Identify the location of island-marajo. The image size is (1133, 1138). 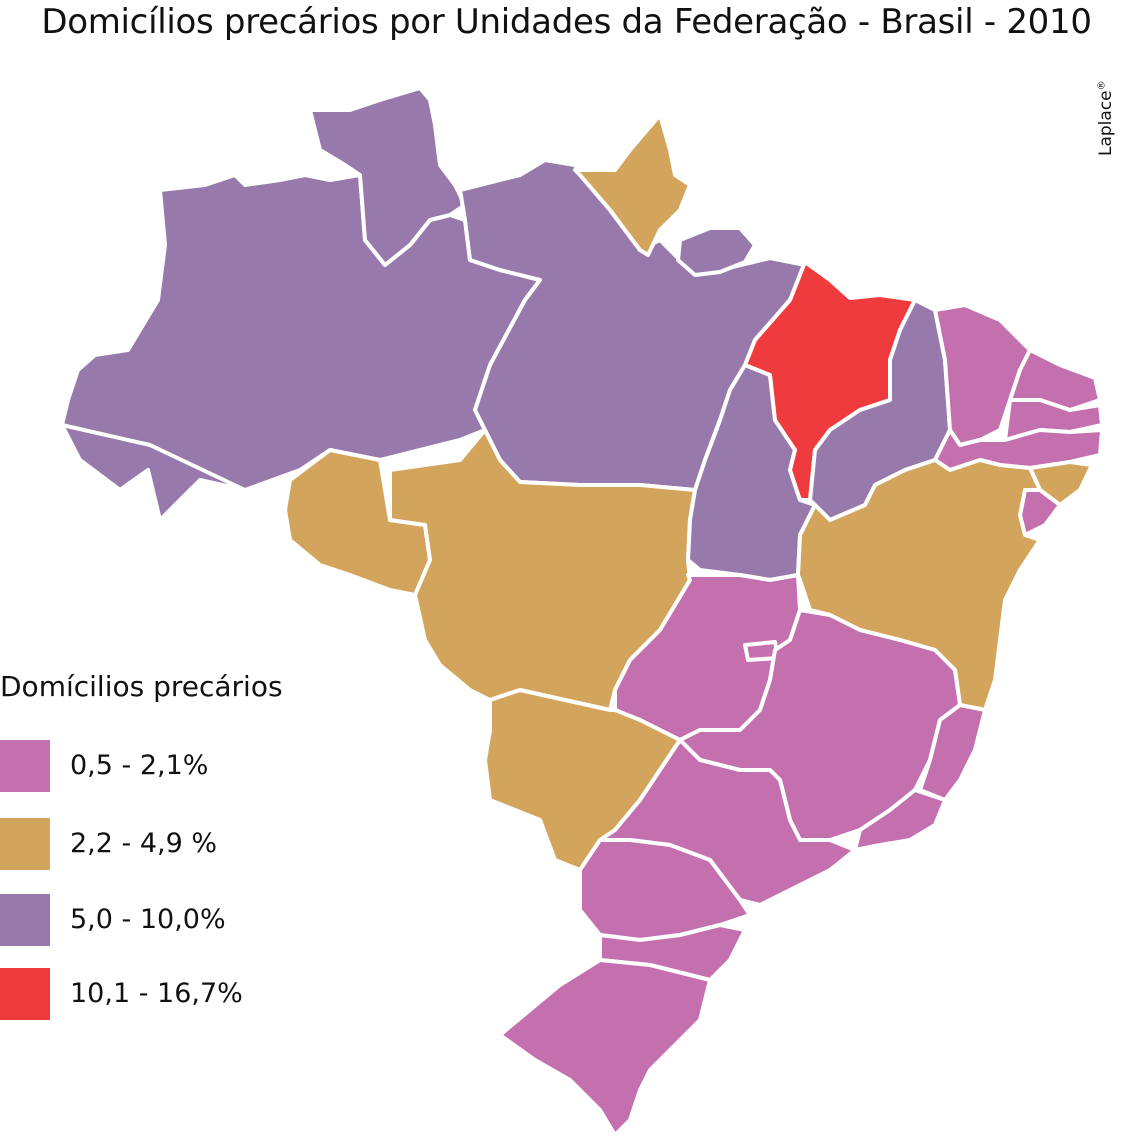
(716, 251).